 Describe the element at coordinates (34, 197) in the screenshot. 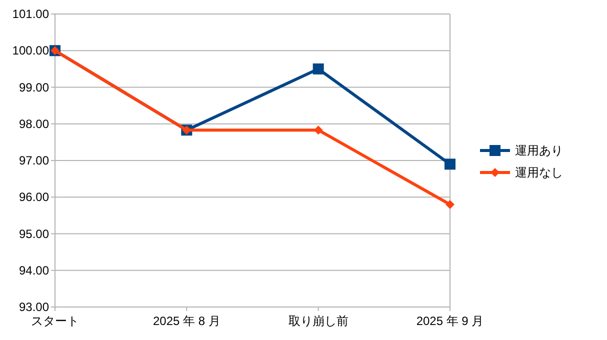

I see `y-tick-label: 96.00` at that location.